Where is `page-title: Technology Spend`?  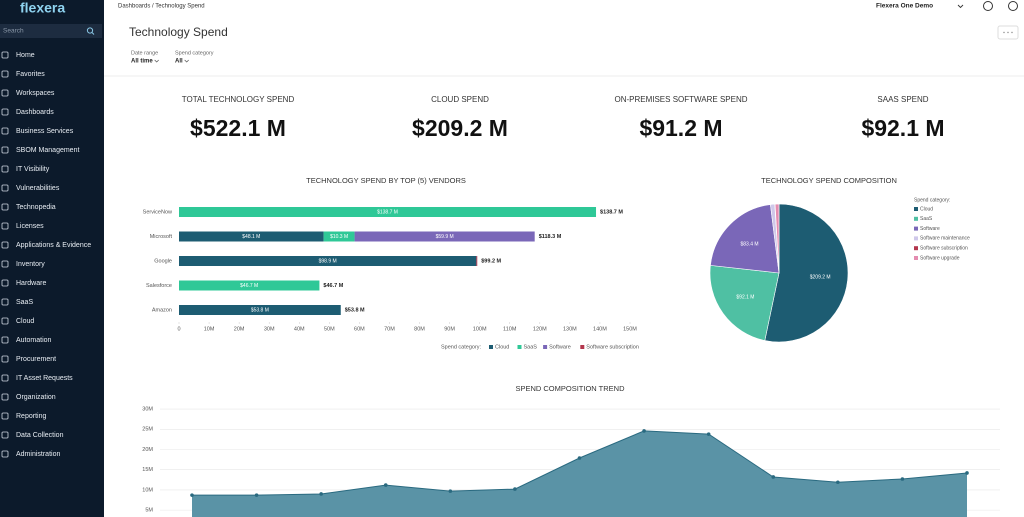 page-title: Technology Spend is located at coordinates (178, 32).